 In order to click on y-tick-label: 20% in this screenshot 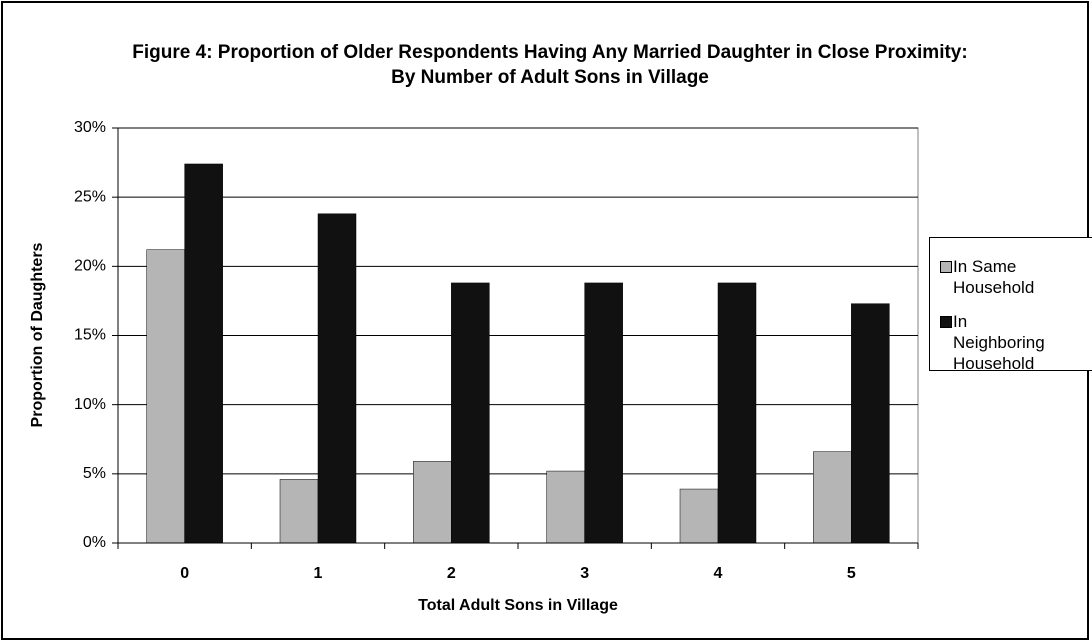, I will do `click(90, 266)`.